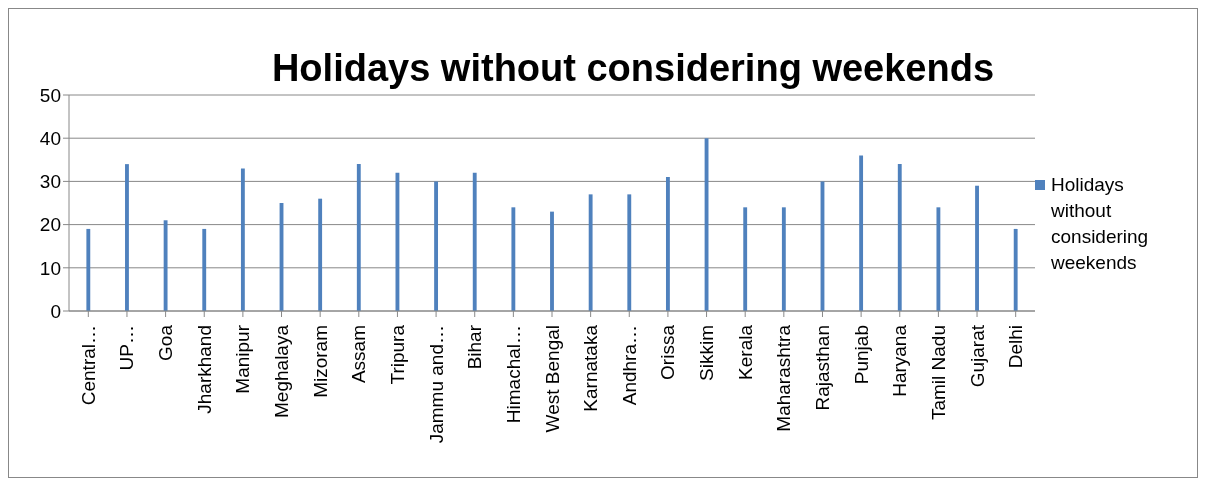  Describe the element at coordinates (668, 352) in the screenshot. I see `x-tick-label: Orissa` at that location.